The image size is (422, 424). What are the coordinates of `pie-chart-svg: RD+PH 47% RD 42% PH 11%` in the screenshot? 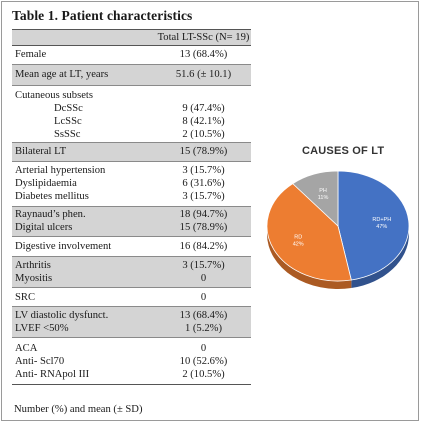 It's located at (338, 229).